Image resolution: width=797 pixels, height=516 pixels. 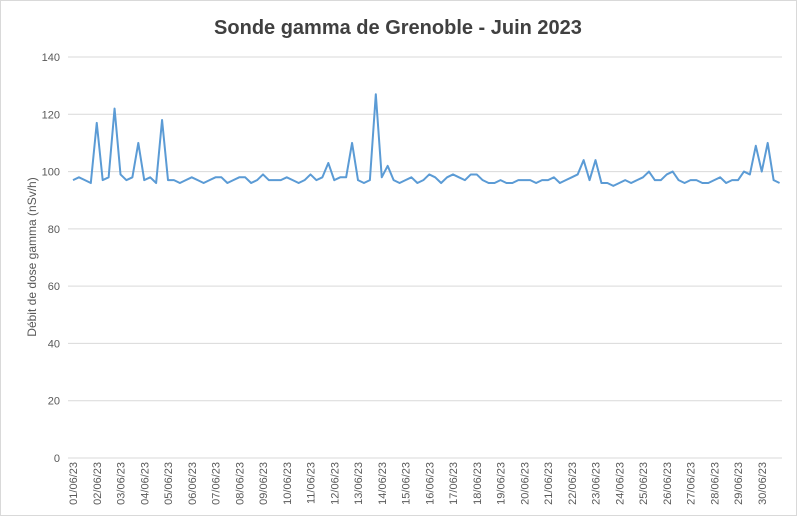 I want to click on x-tick-label: 17/06/23, so click(x=454, y=483).